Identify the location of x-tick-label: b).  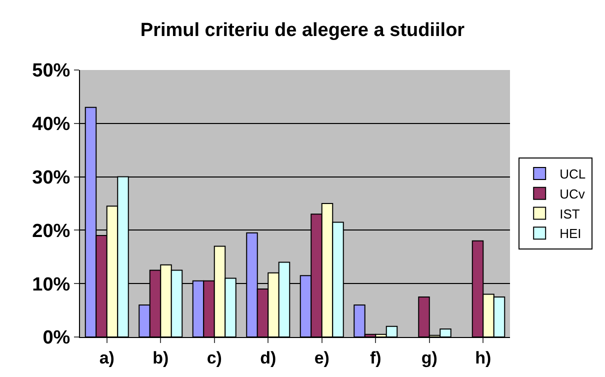
(160, 358).